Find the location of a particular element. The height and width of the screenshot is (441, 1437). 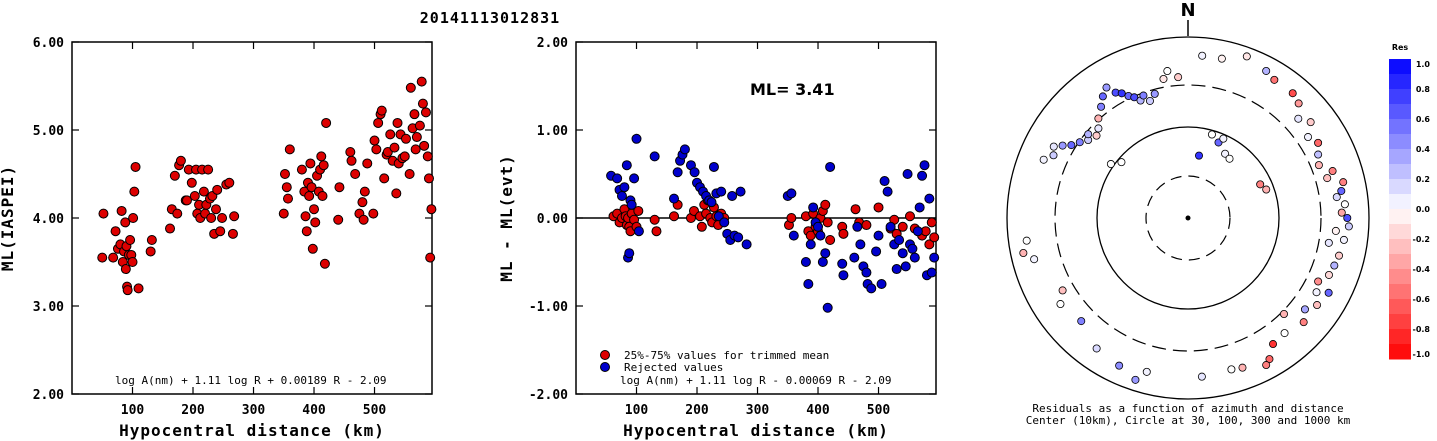

y-tick-label: 5.00 is located at coordinates (48, 131).